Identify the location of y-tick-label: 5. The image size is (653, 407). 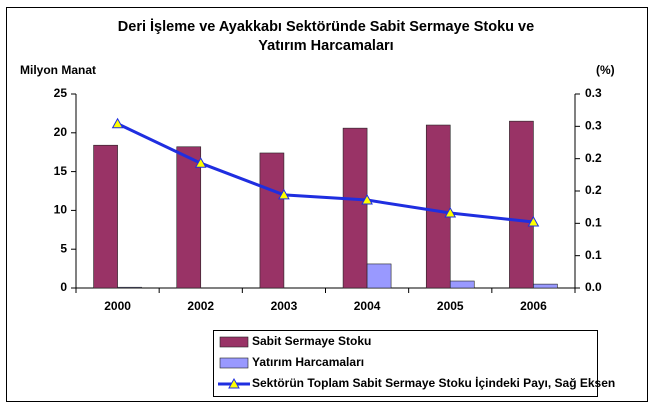
(63, 248).